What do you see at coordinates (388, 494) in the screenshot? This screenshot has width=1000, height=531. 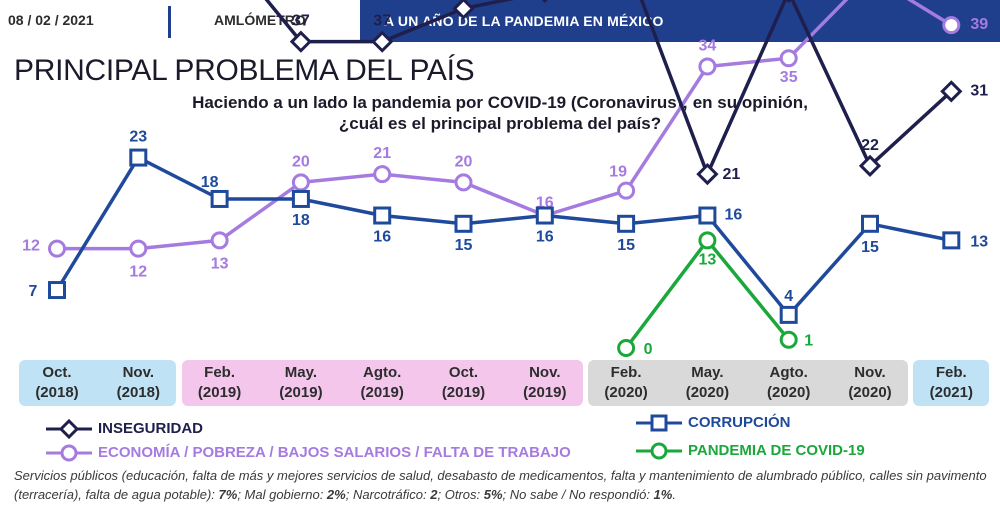 I see `footnote-text-3: ; Narcotráfico:` at bounding box center [388, 494].